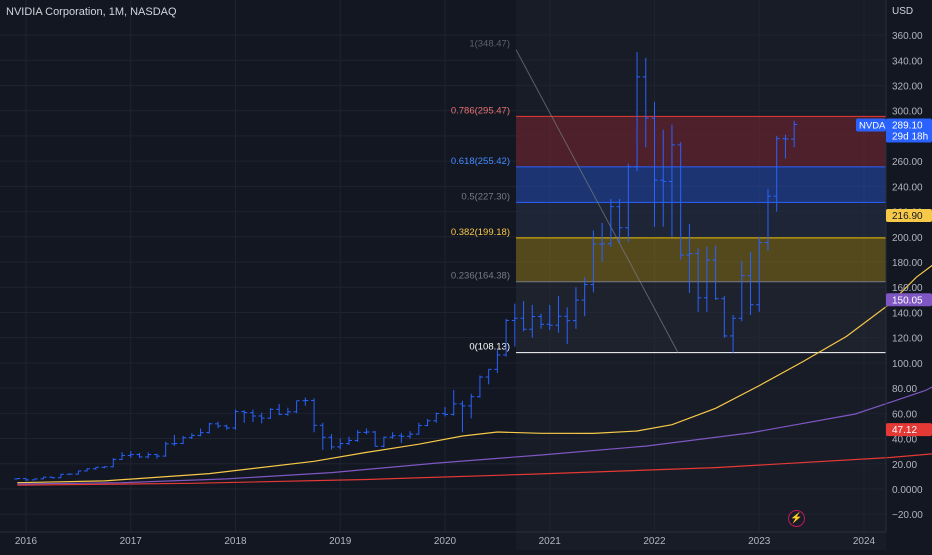 Image resolution: width=932 pixels, height=555 pixels. What do you see at coordinates (131, 541) in the screenshot?
I see `time-axis-tick-label: 2017` at bounding box center [131, 541].